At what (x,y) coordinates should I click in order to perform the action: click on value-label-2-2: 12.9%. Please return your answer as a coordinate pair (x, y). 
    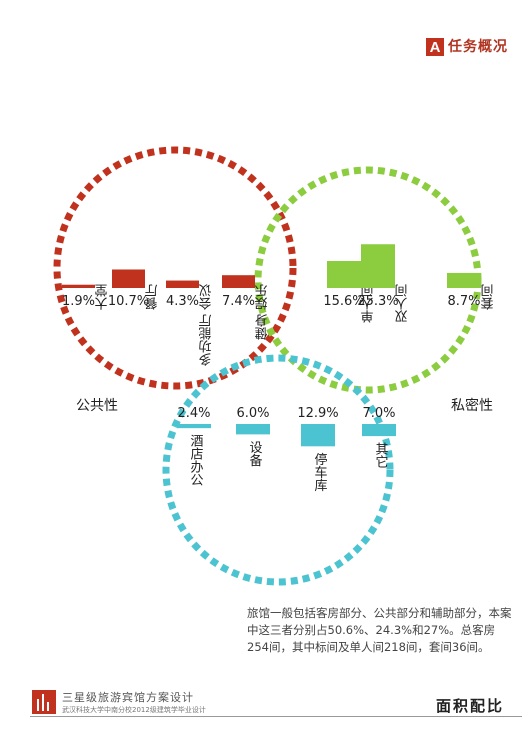
    Looking at the image, I should click on (317, 413).